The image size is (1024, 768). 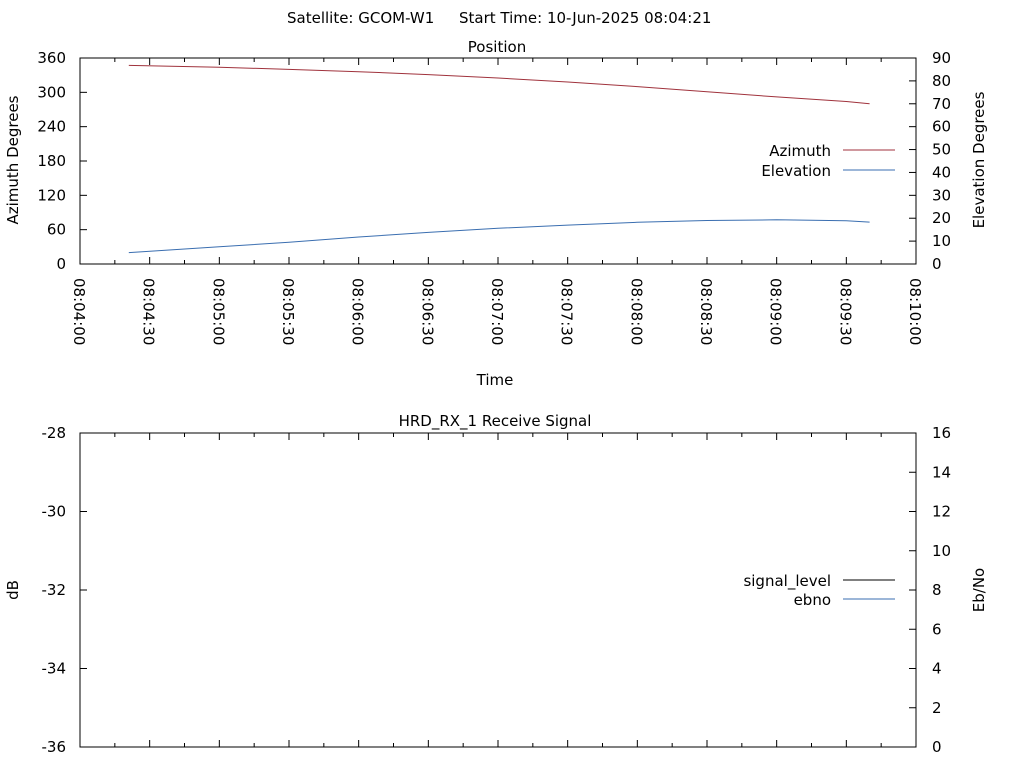 What do you see at coordinates (54, 669) in the screenshot?
I see `signal-y-tick-label-1: -34` at bounding box center [54, 669].